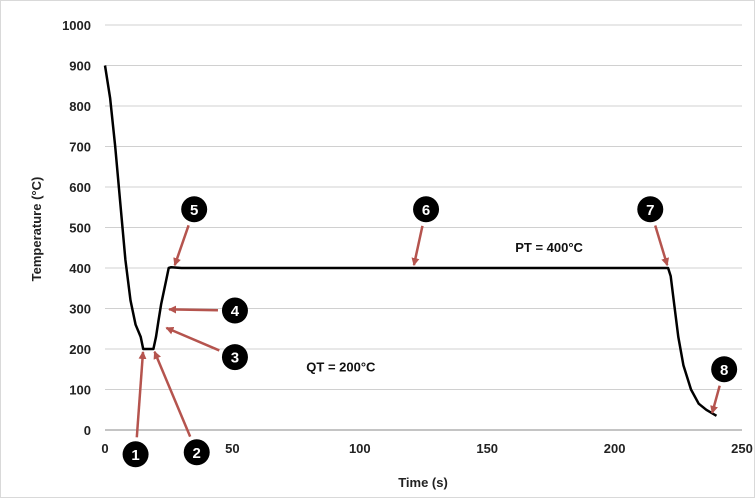  I want to click on y-tick-label: 0, so click(87, 430).